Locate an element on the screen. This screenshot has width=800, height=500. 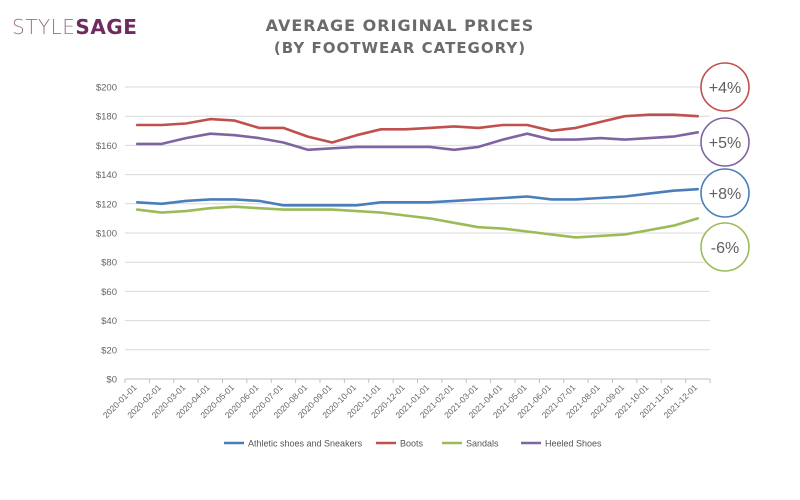
series-line-boots is located at coordinates (417, 128).